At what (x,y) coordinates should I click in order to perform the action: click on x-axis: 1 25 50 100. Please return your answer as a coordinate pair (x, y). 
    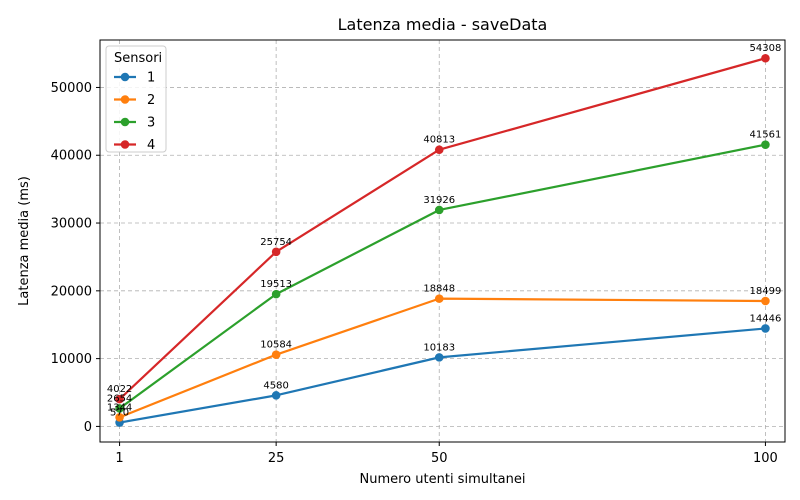
    Looking at the image, I should click on (446, 454).